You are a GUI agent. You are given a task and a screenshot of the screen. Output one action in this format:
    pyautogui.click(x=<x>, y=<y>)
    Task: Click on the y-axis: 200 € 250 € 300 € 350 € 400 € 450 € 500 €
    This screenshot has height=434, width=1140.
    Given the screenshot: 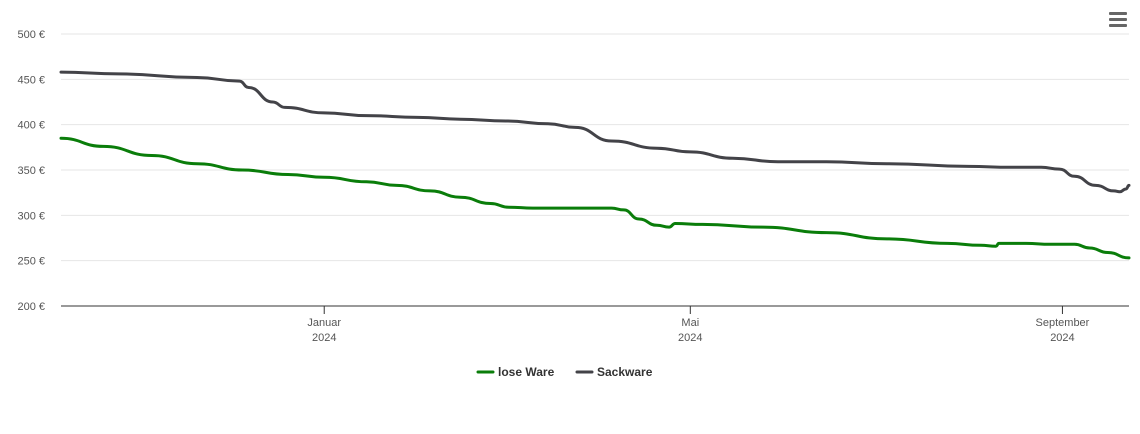 What is the action you would take?
    pyautogui.click(x=31, y=171)
    